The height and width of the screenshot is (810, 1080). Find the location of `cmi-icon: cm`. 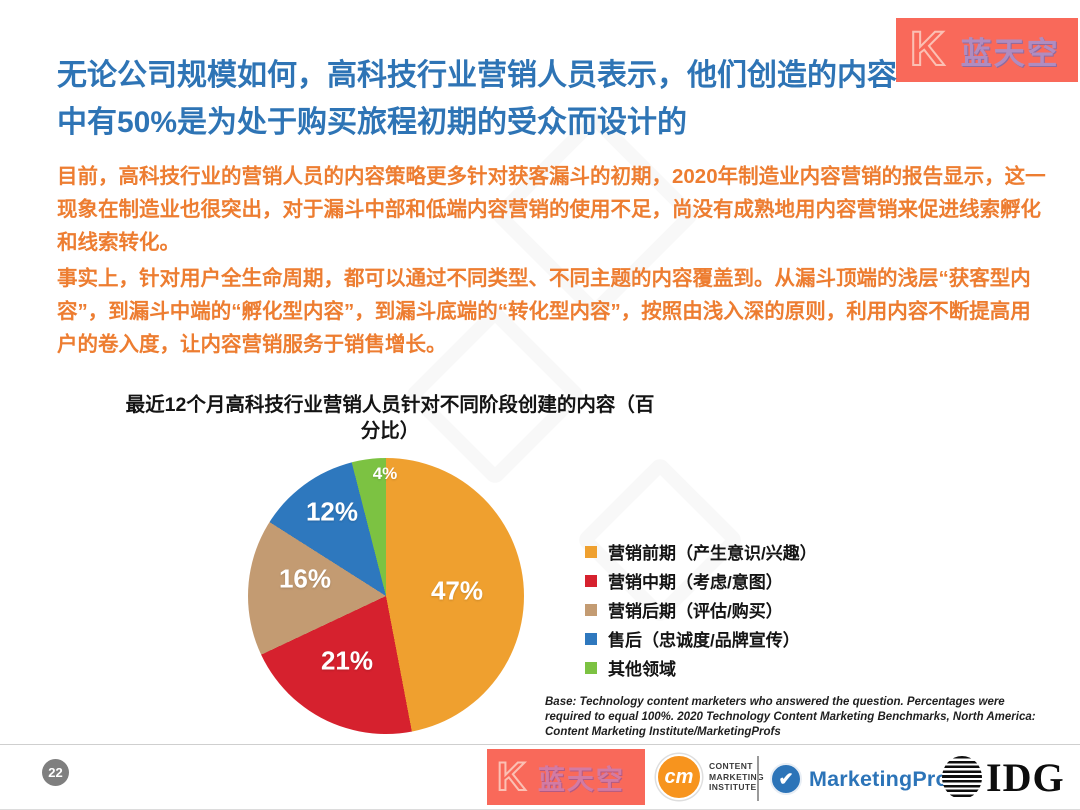

cmi-icon: cm is located at coordinates (679, 777).